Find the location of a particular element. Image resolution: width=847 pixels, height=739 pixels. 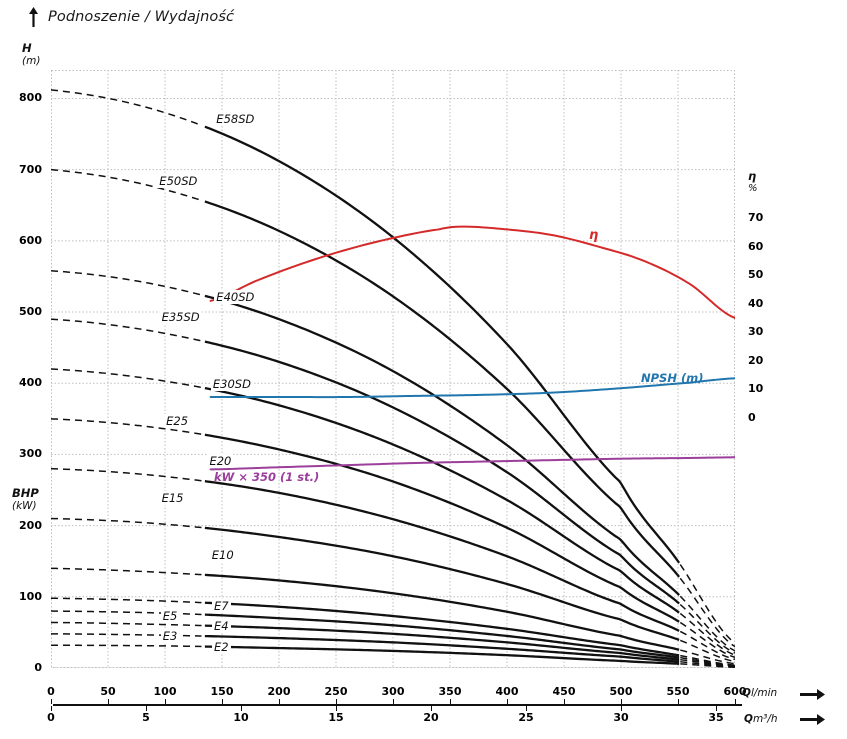

x-tick-lmin-500: 500 is located at coordinates (621, 691).